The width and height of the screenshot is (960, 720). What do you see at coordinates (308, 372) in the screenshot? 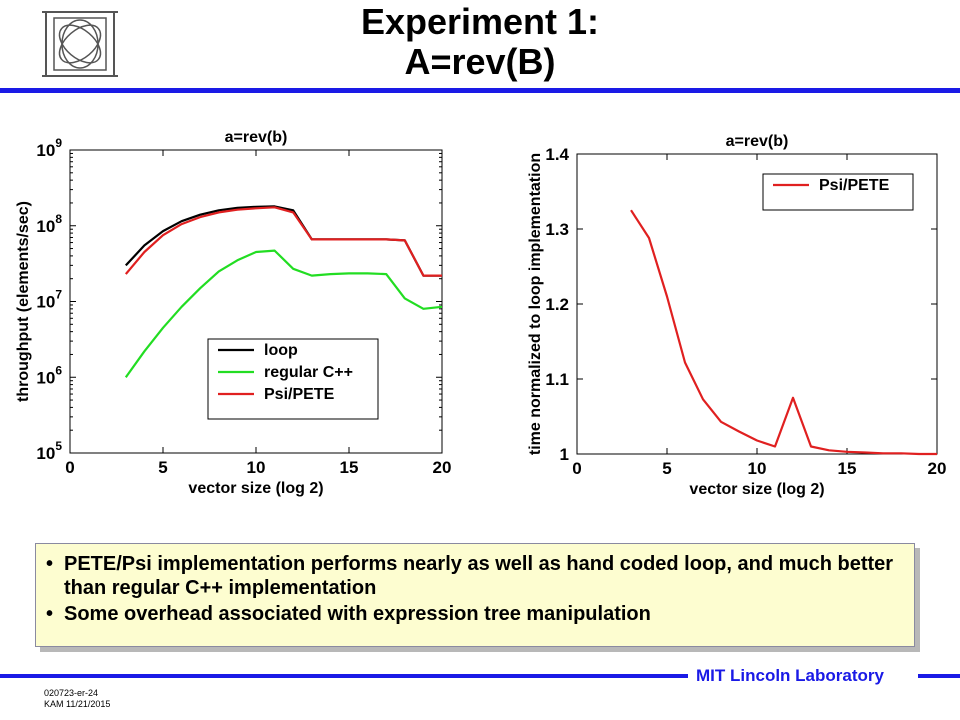
I see `legend-label: regular C++` at bounding box center [308, 372].